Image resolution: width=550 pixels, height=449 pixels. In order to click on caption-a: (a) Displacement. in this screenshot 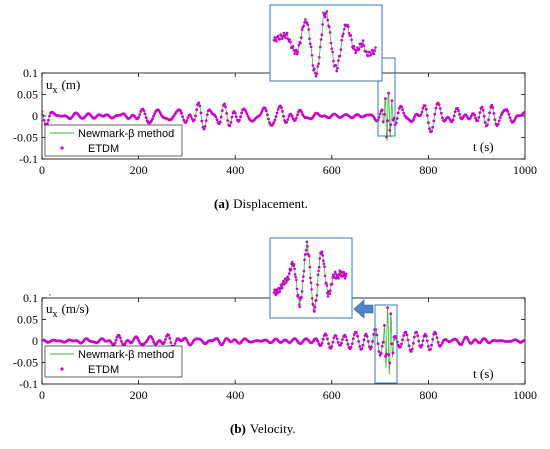, I will do `click(261, 203)`.